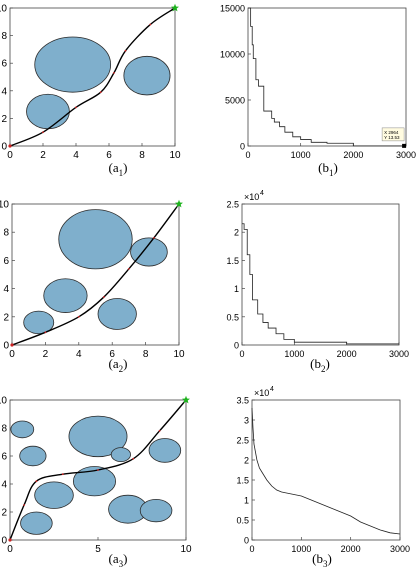 This screenshot has height=581, width=418. I want to click on y-tick-label: 3, so click(246, 421).